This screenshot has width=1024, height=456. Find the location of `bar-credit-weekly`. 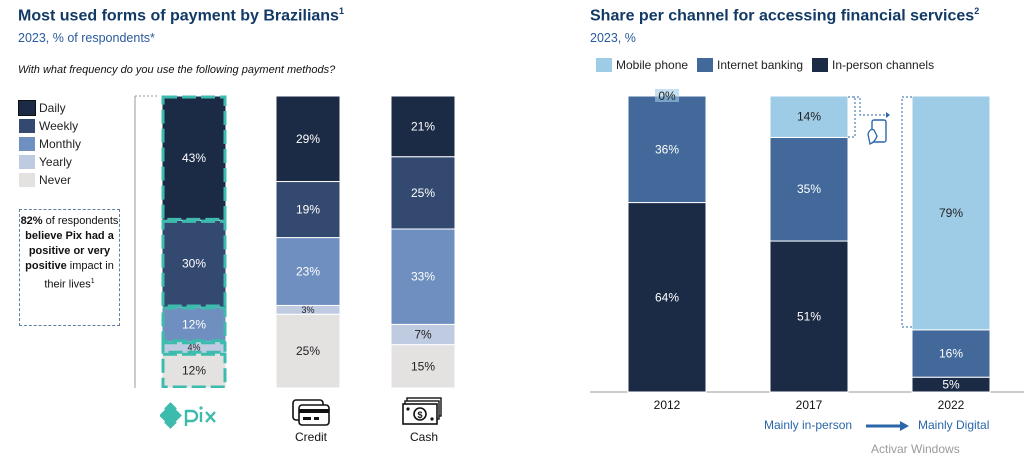

bar-credit-weekly is located at coordinates (308, 210).